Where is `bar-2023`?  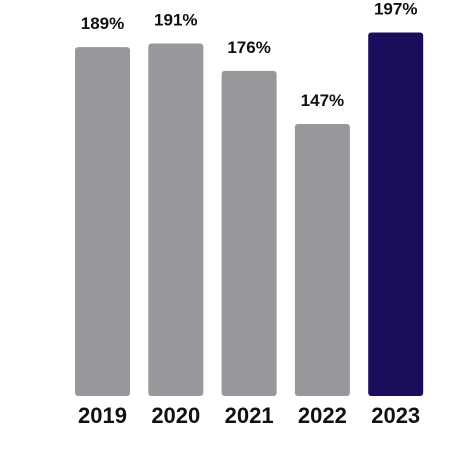
bar-2023 is located at coordinates (396, 214).